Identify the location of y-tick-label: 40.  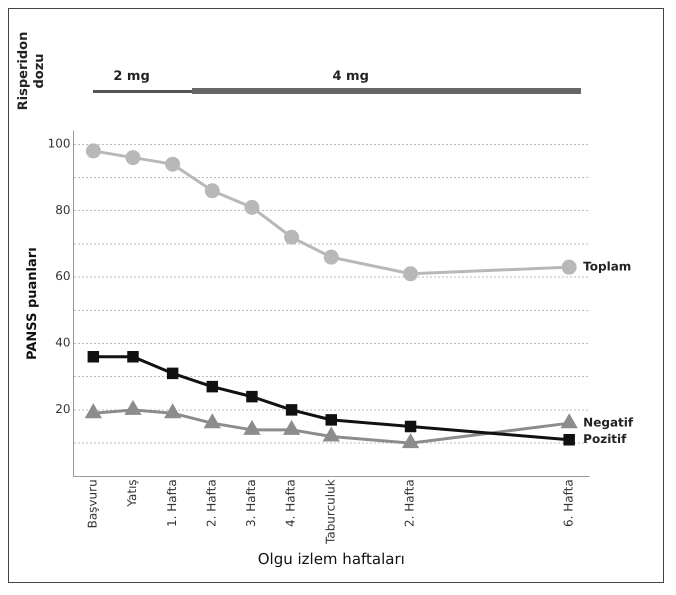
(63, 343).